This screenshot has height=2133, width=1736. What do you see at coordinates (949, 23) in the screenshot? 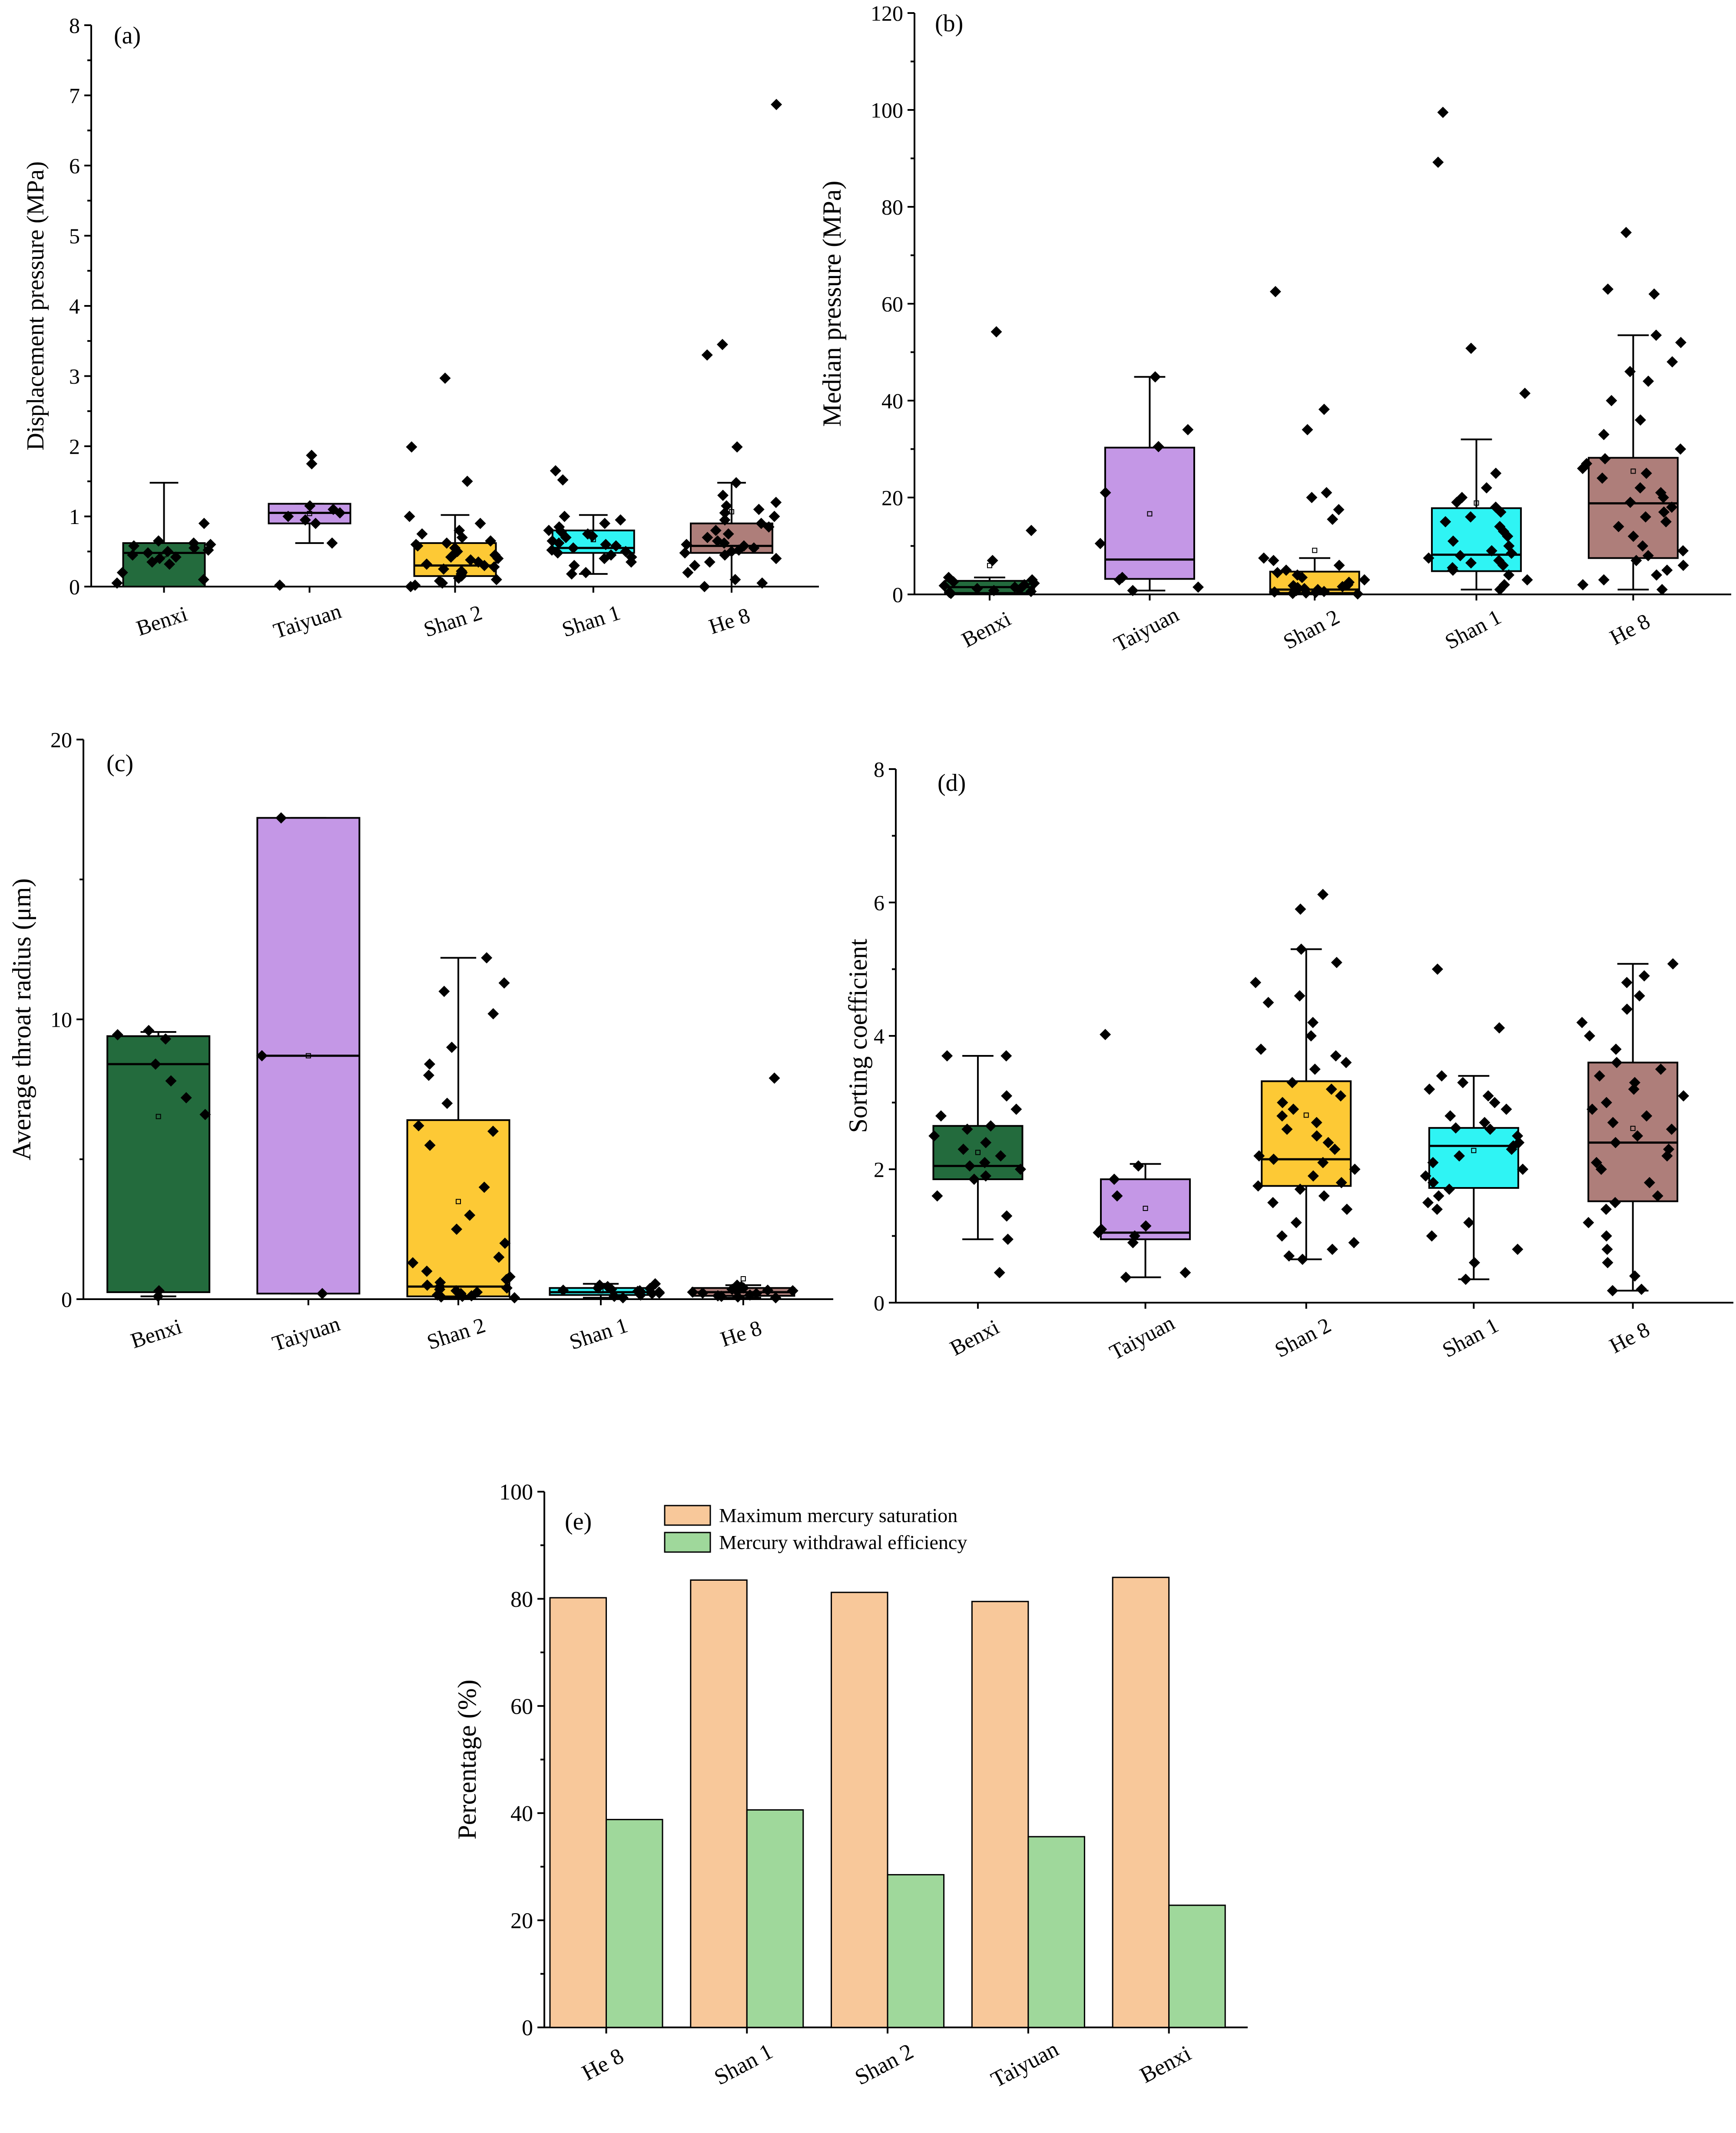
I see `panel-label: (b)` at bounding box center [949, 23].